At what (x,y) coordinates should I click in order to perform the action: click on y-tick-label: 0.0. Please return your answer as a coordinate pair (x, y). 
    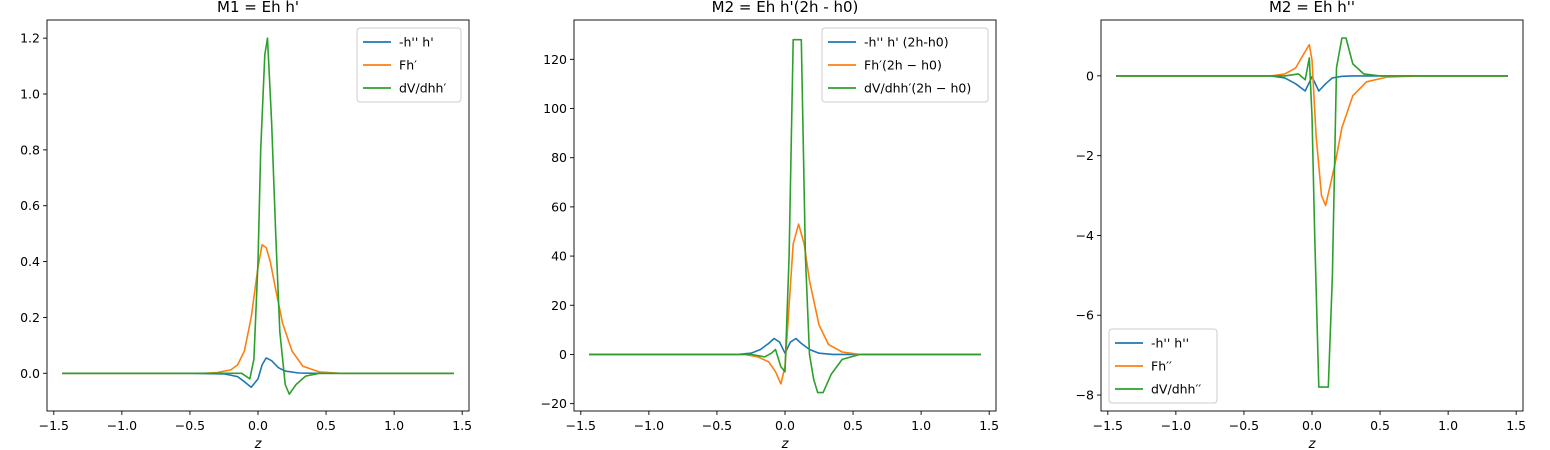
    Looking at the image, I should click on (30, 373).